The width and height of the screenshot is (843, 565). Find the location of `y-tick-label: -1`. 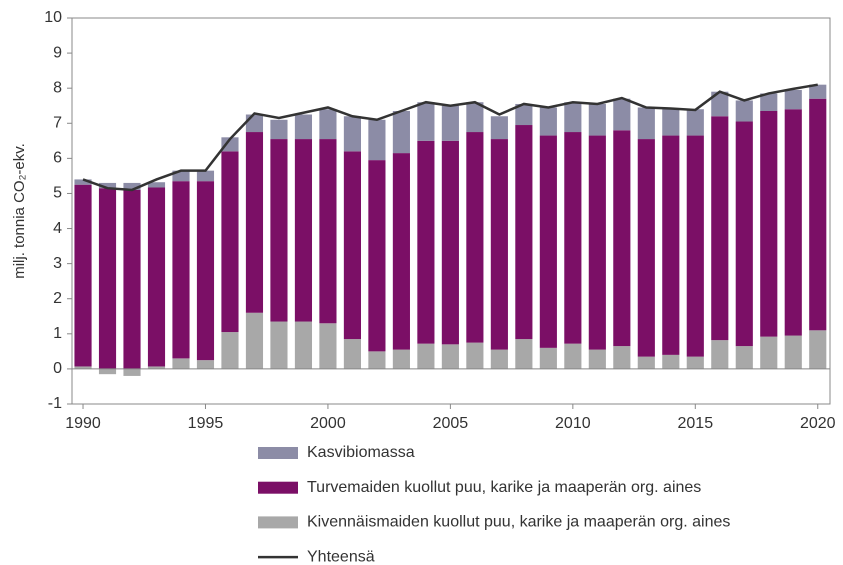

y-tick-label: -1 is located at coordinates (55, 403).